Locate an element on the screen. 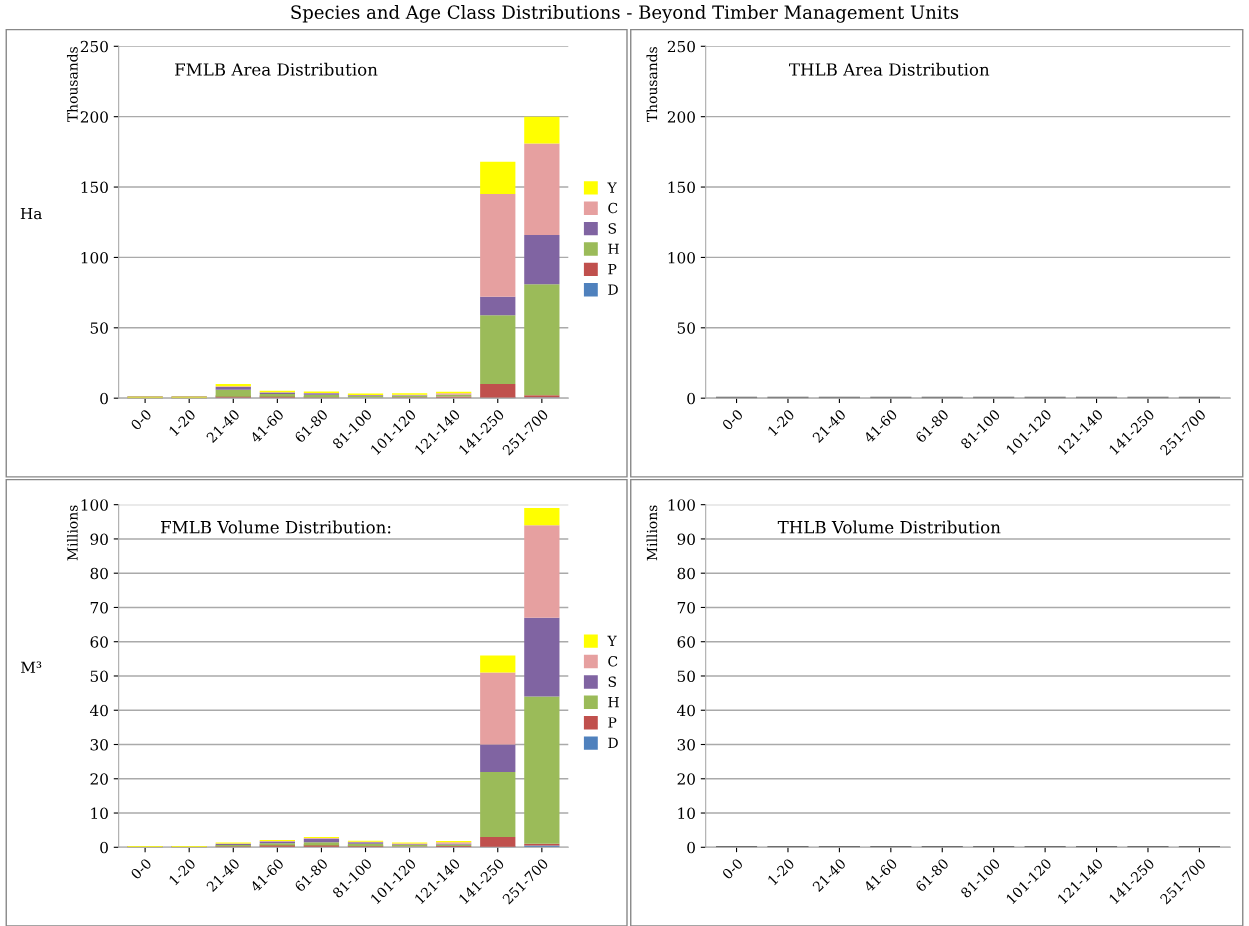 The width and height of the screenshot is (1249, 926). text: THLB Volume Distribution is located at coordinates (889, 527).